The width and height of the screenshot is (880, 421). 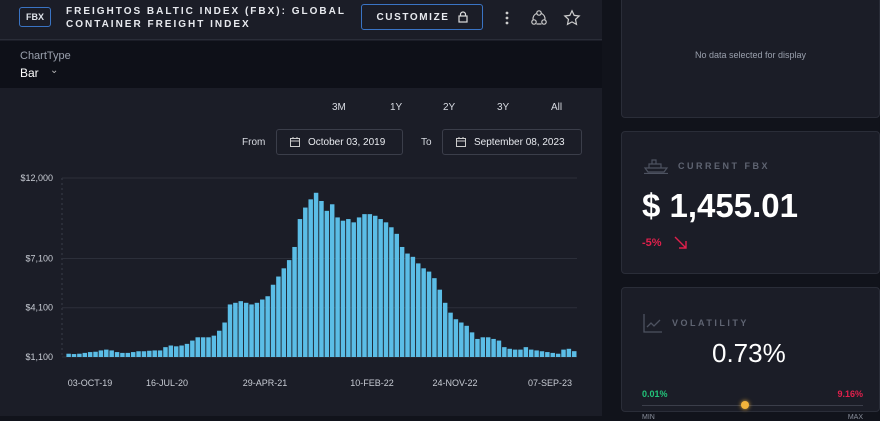 What do you see at coordinates (339, 142) in the screenshot?
I see `from-date-input: October 03, 2019` at bounding box center [339, 142].